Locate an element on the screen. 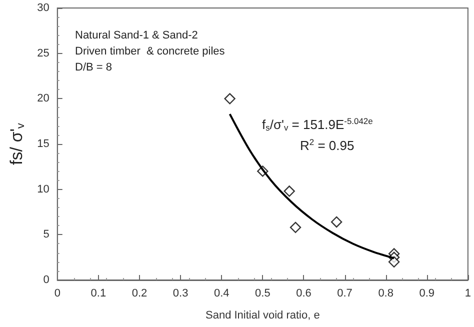 This screenshot has height=327, width=474. annotation: Natural Sand-1 & Sand-2 is located at coordinates (136, 36).